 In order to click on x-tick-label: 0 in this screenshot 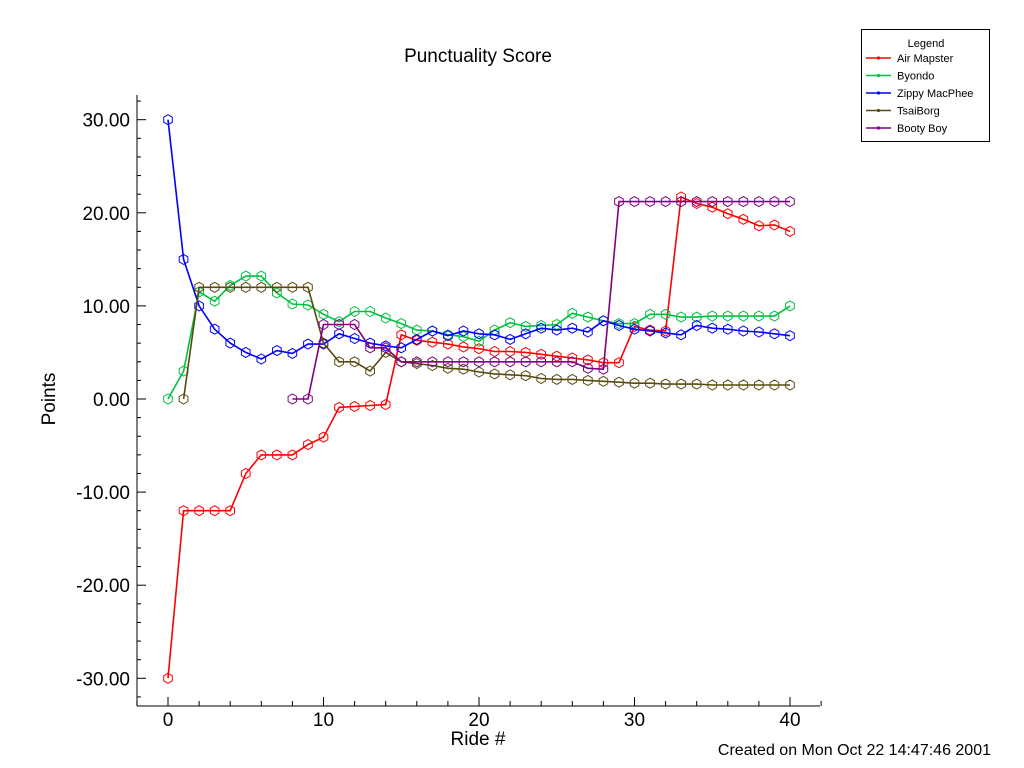, I will do `click(168, 720)`.